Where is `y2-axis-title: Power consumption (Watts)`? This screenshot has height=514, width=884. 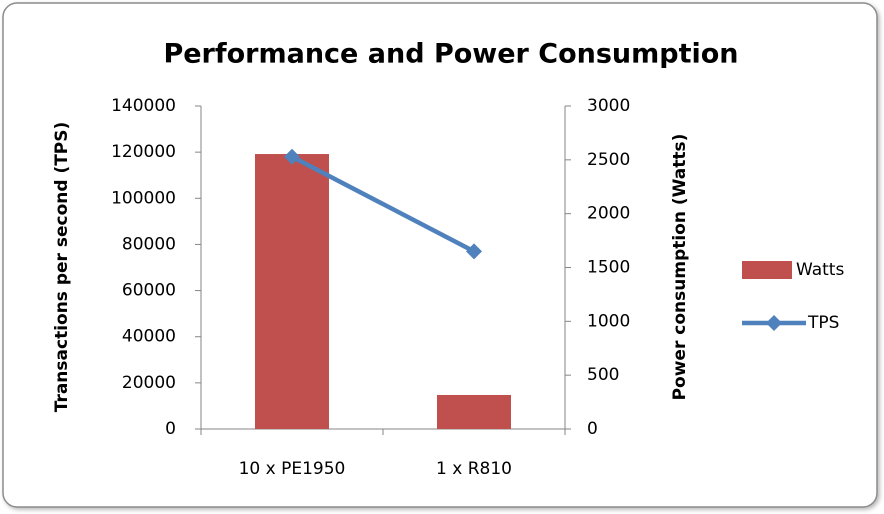 y2-axis-title: Power consumption (Watts) is located at coordinates (680, 267).